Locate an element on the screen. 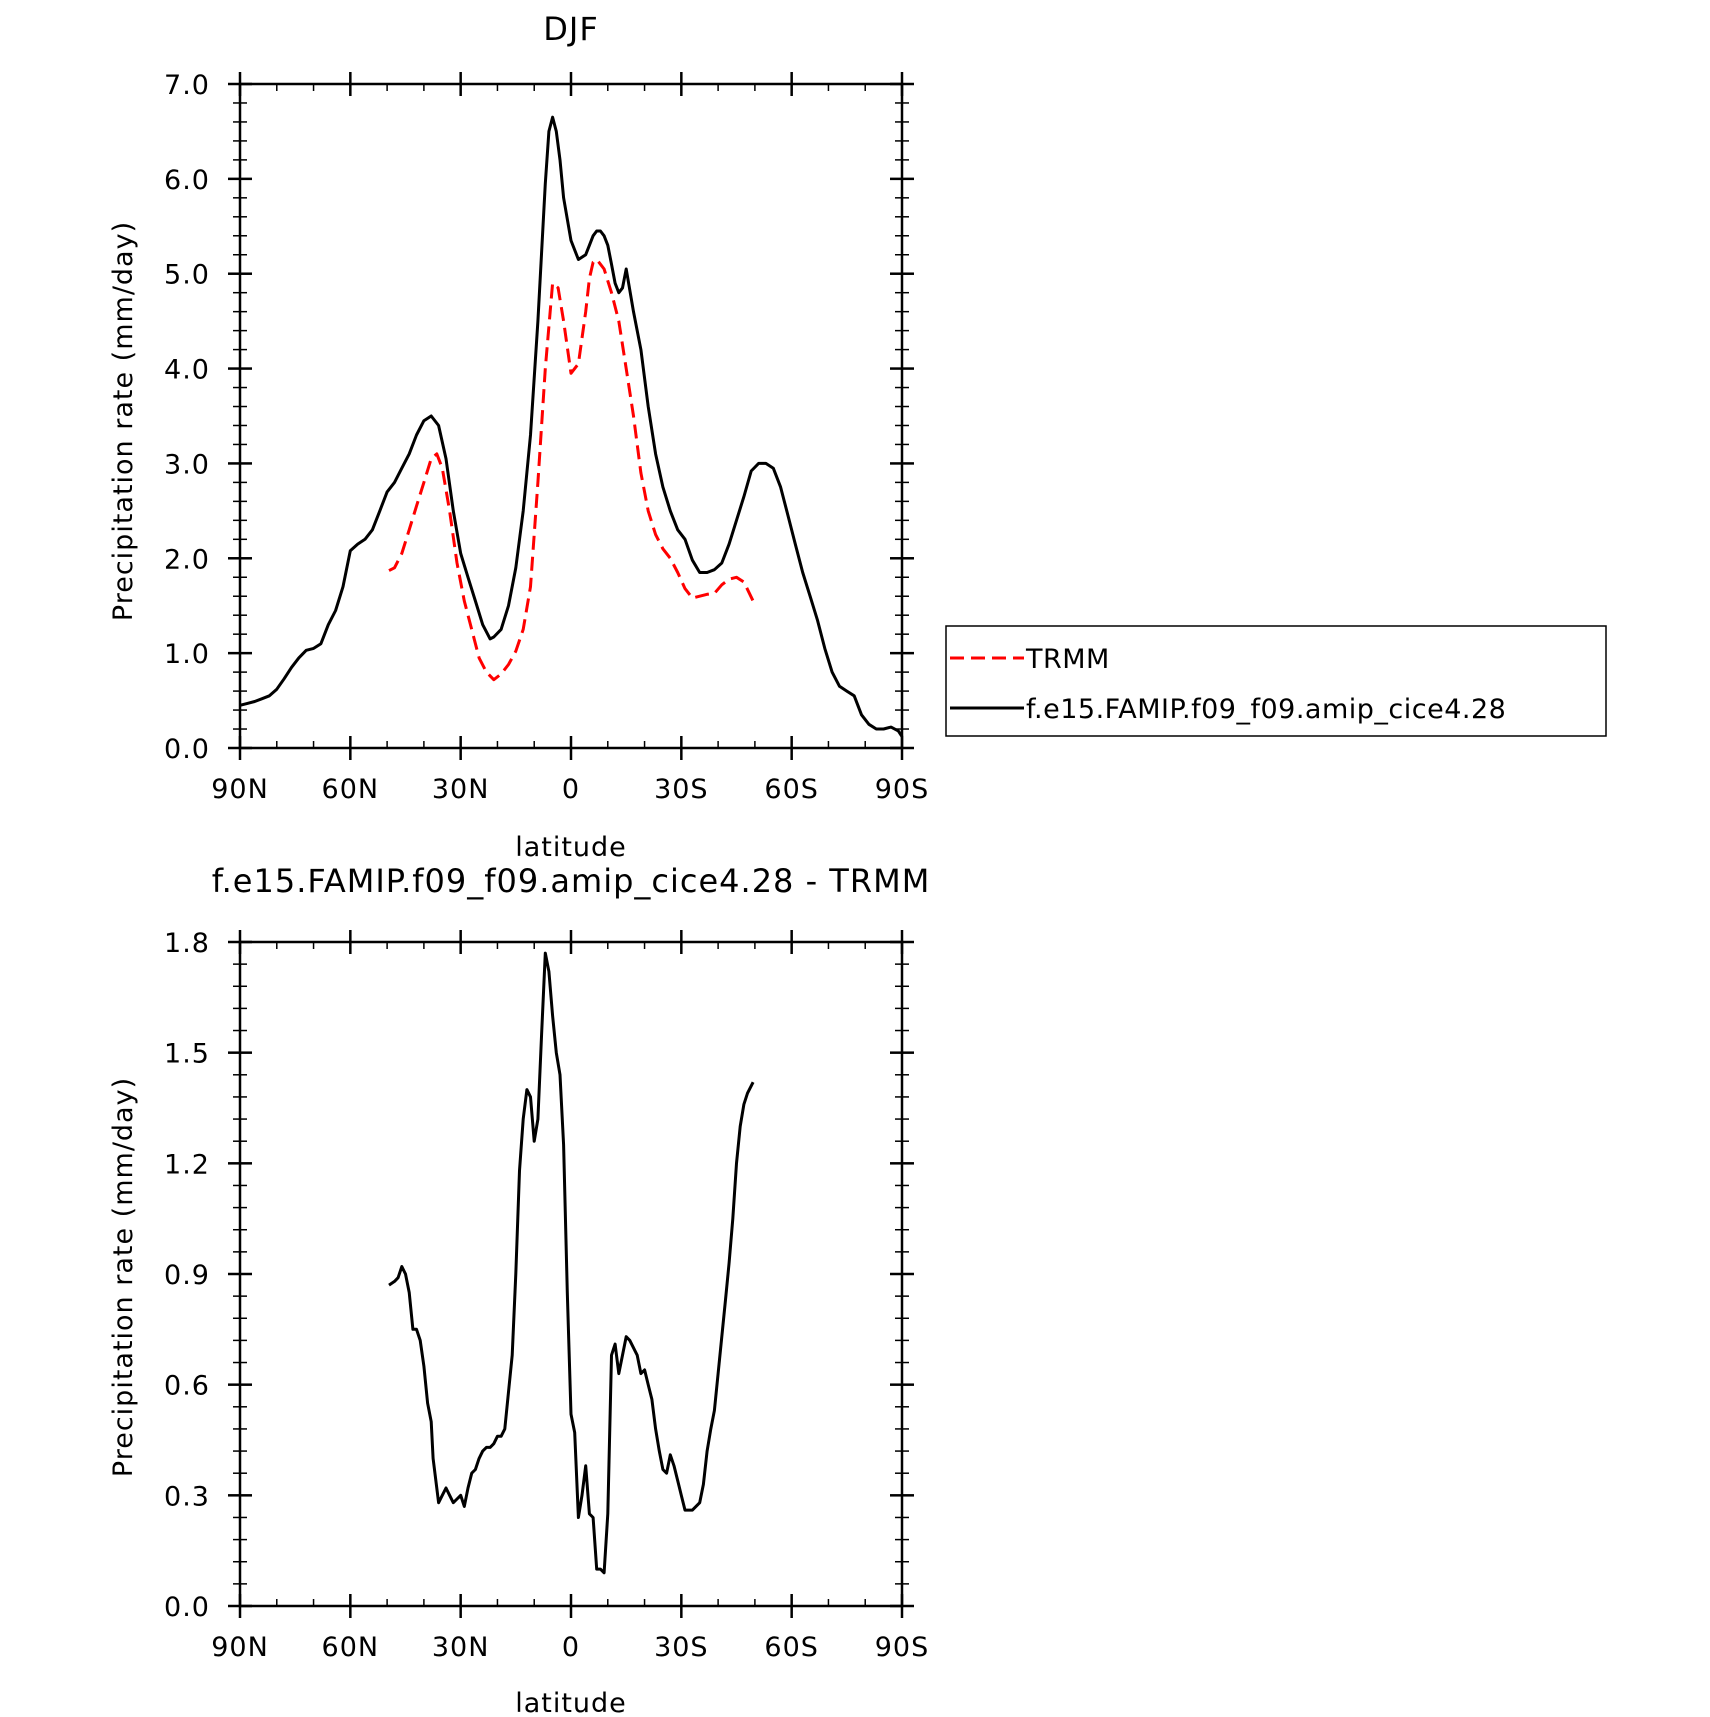 Image resolution: width=1710 pixels, height=1717 pixels. legend: TRMM f.e15.FAMIP.f09_f09.amip_cice4.28 is located at coordinates (1276, 681).